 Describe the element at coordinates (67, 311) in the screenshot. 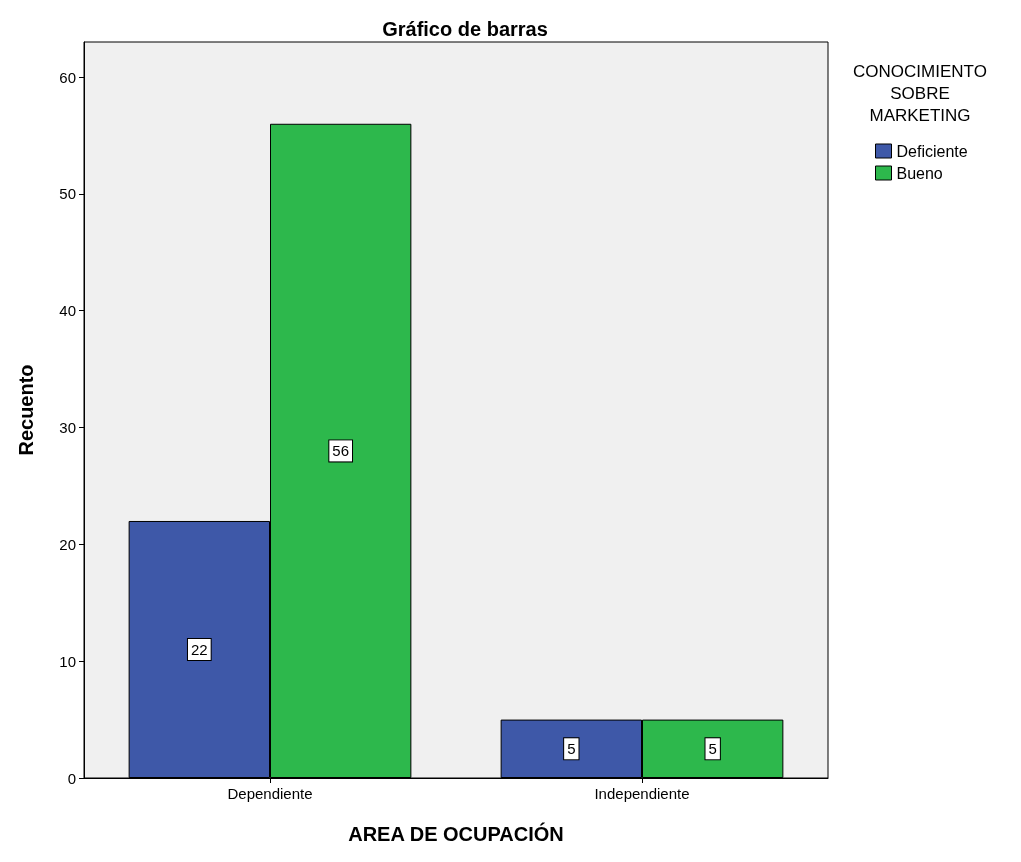

I see `y-tick-label: 40` at that location.